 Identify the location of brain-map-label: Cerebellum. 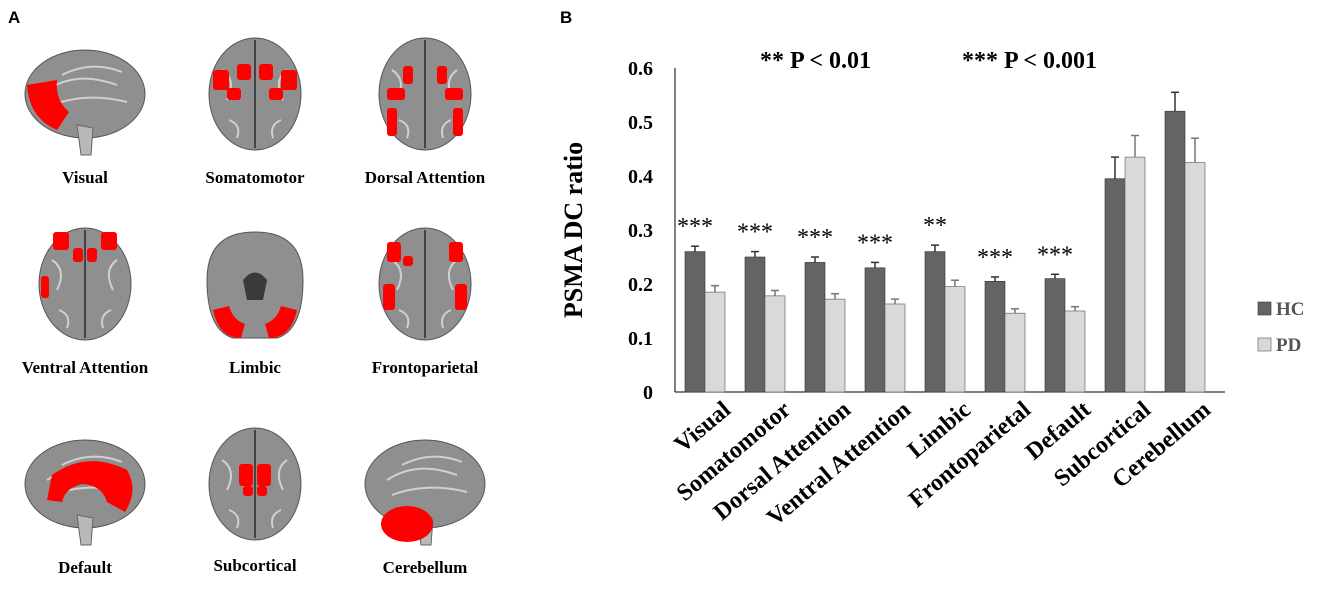
(425, 567).